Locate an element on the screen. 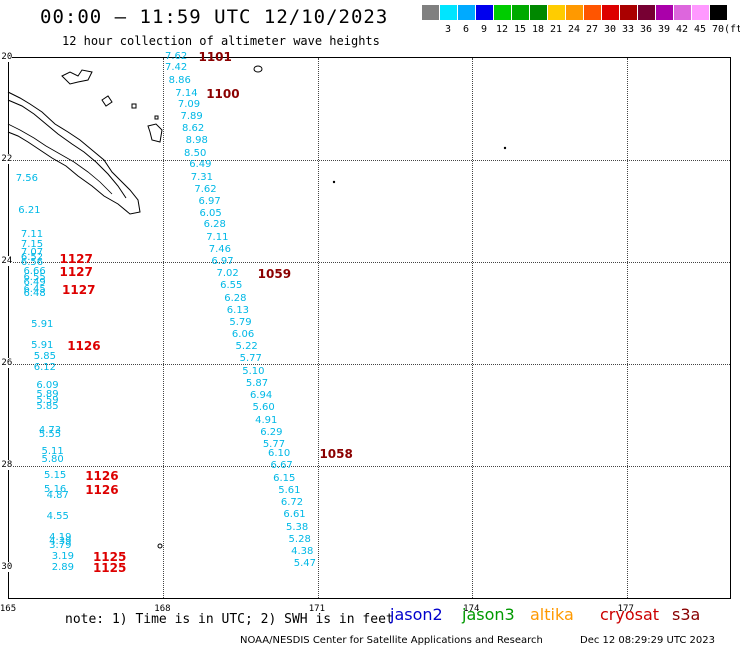 The height and width of the screenshot is (650, 740). longitude-label: 177 is located at coordinates (625, 609).